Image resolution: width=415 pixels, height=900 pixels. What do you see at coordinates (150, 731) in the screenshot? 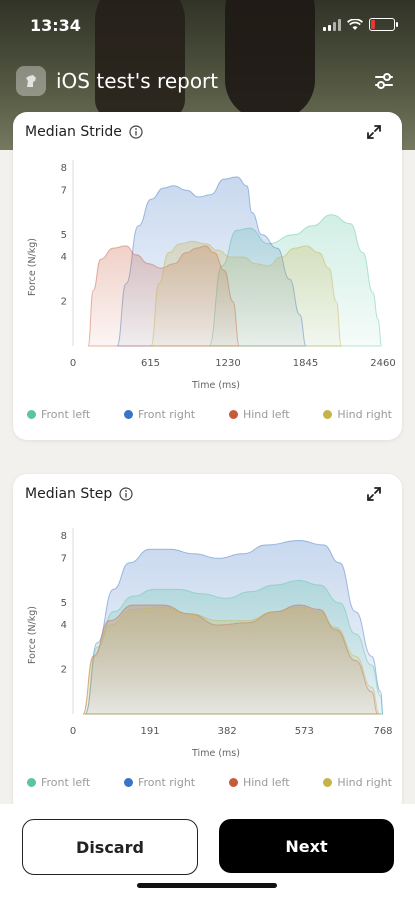
I see `x-tick-label: 191` at bounding box center [150, 731].